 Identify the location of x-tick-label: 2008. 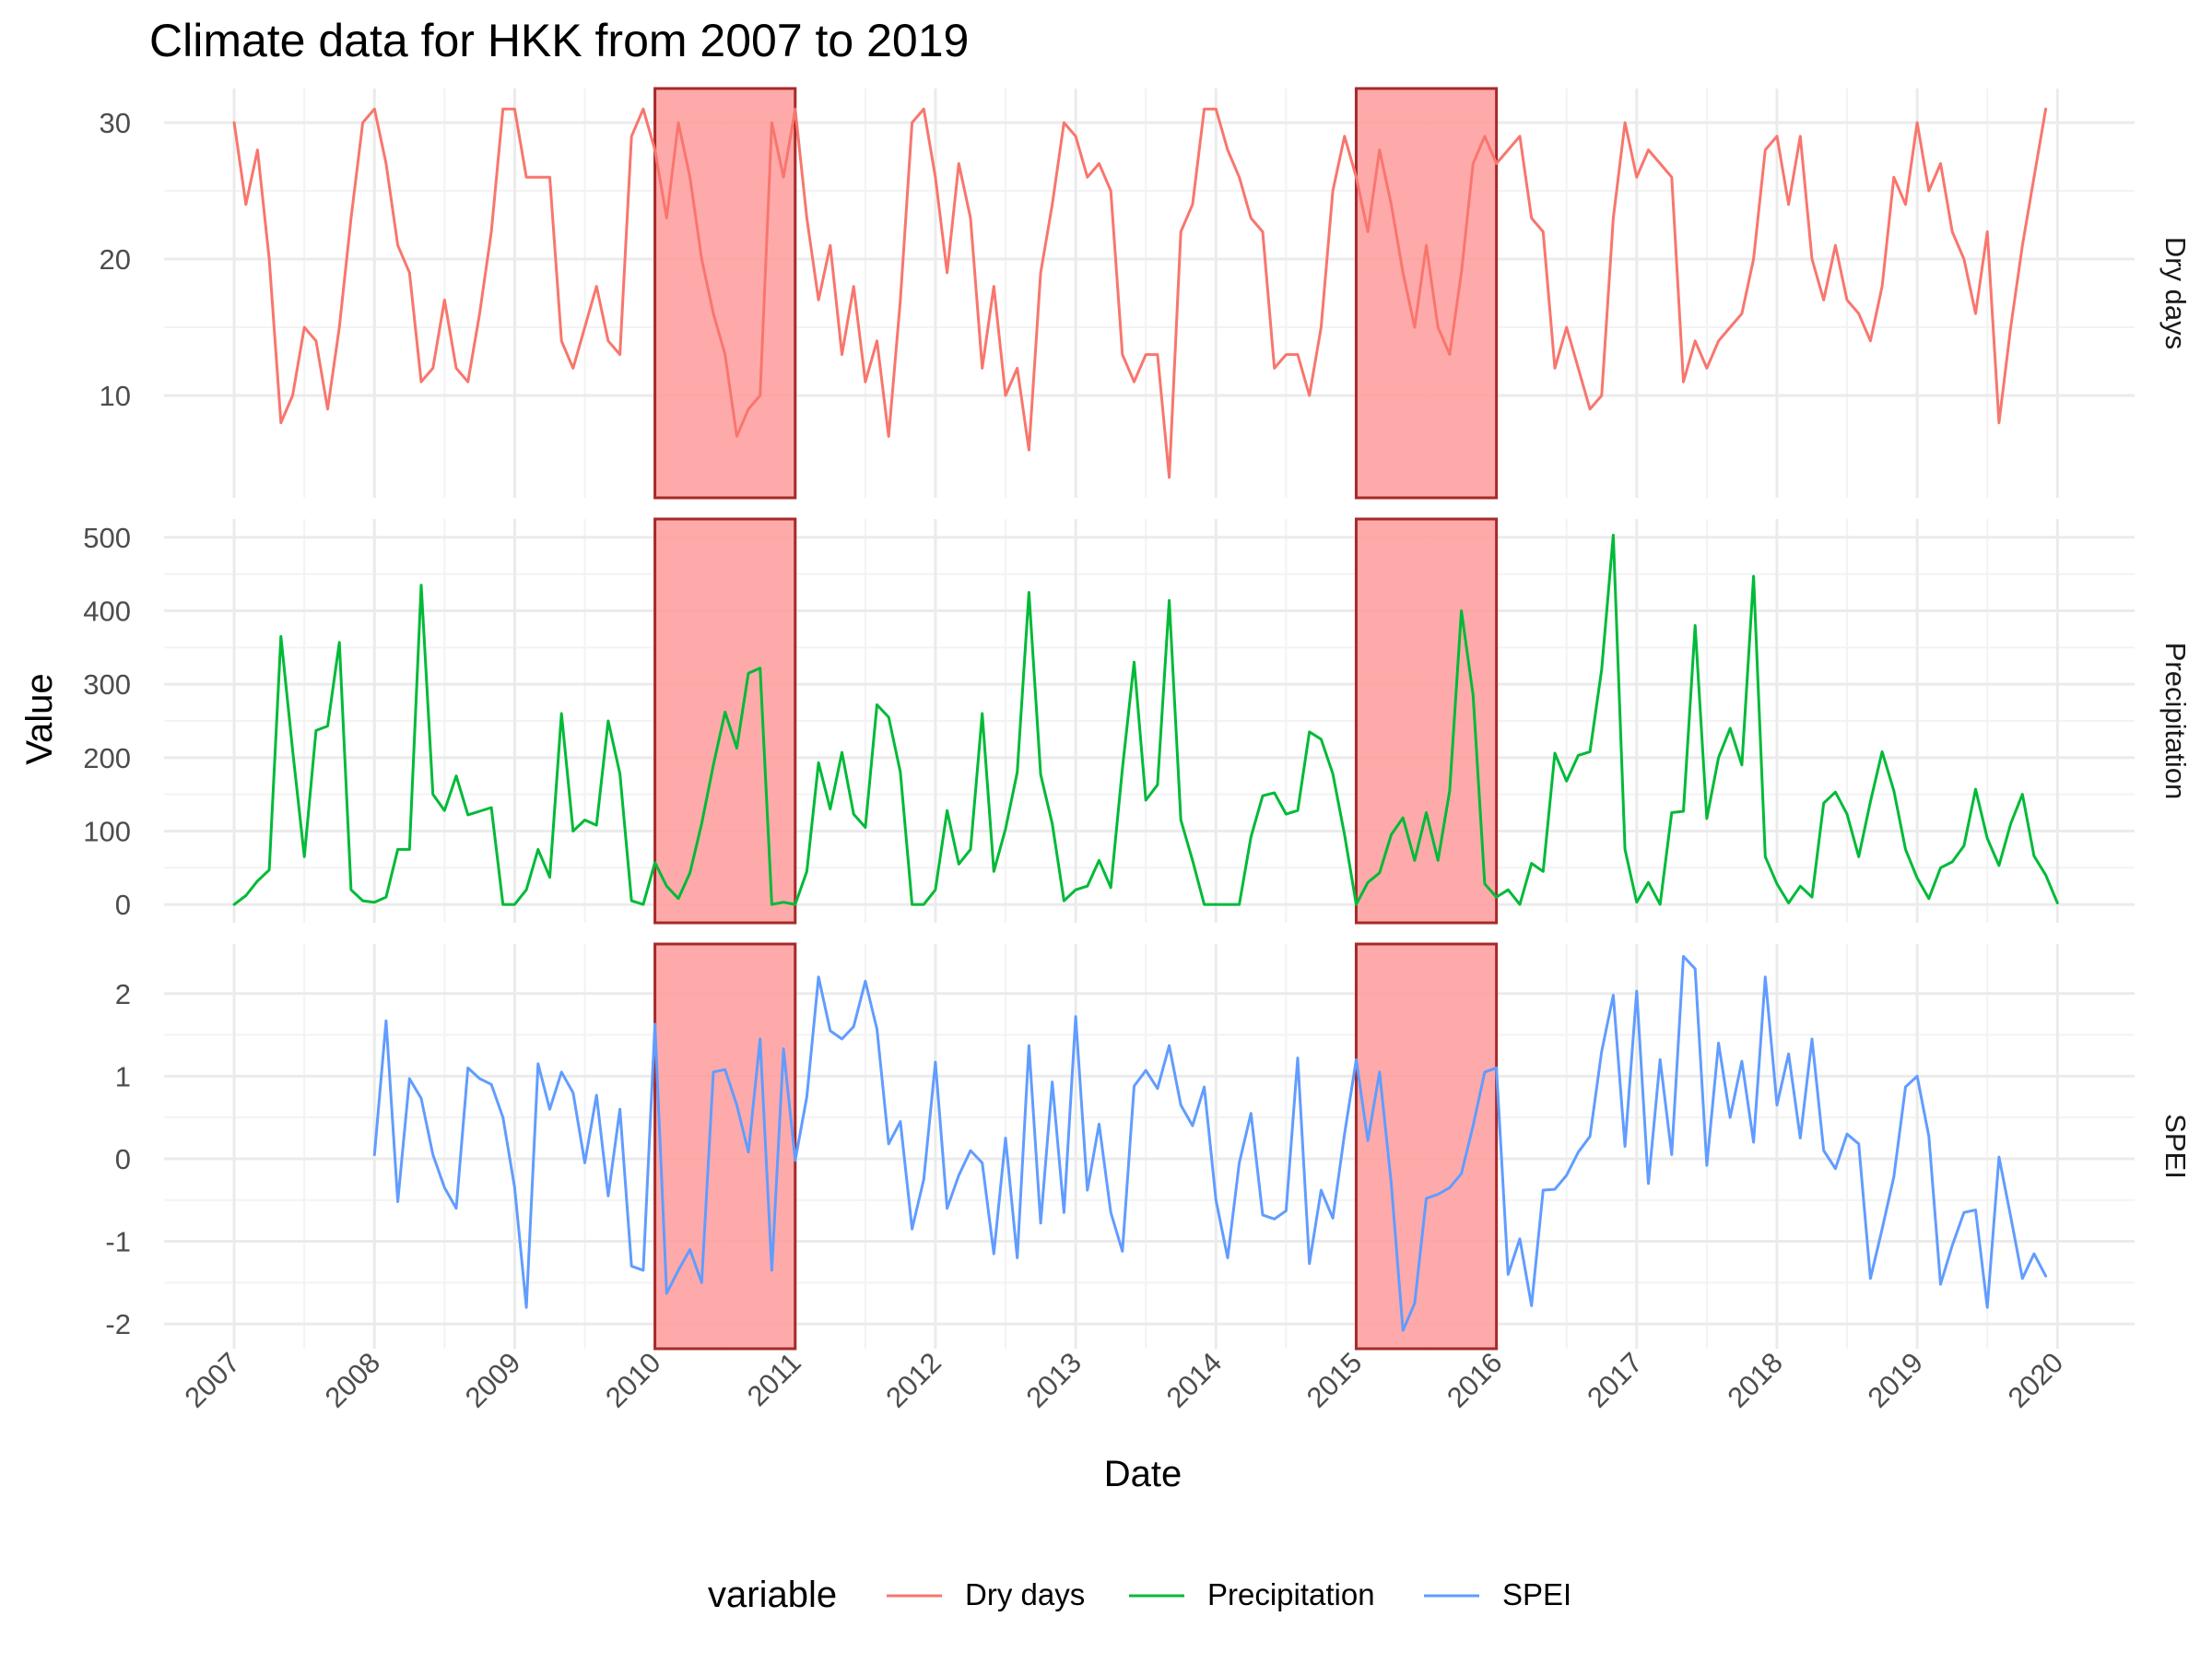
(353, 1380).